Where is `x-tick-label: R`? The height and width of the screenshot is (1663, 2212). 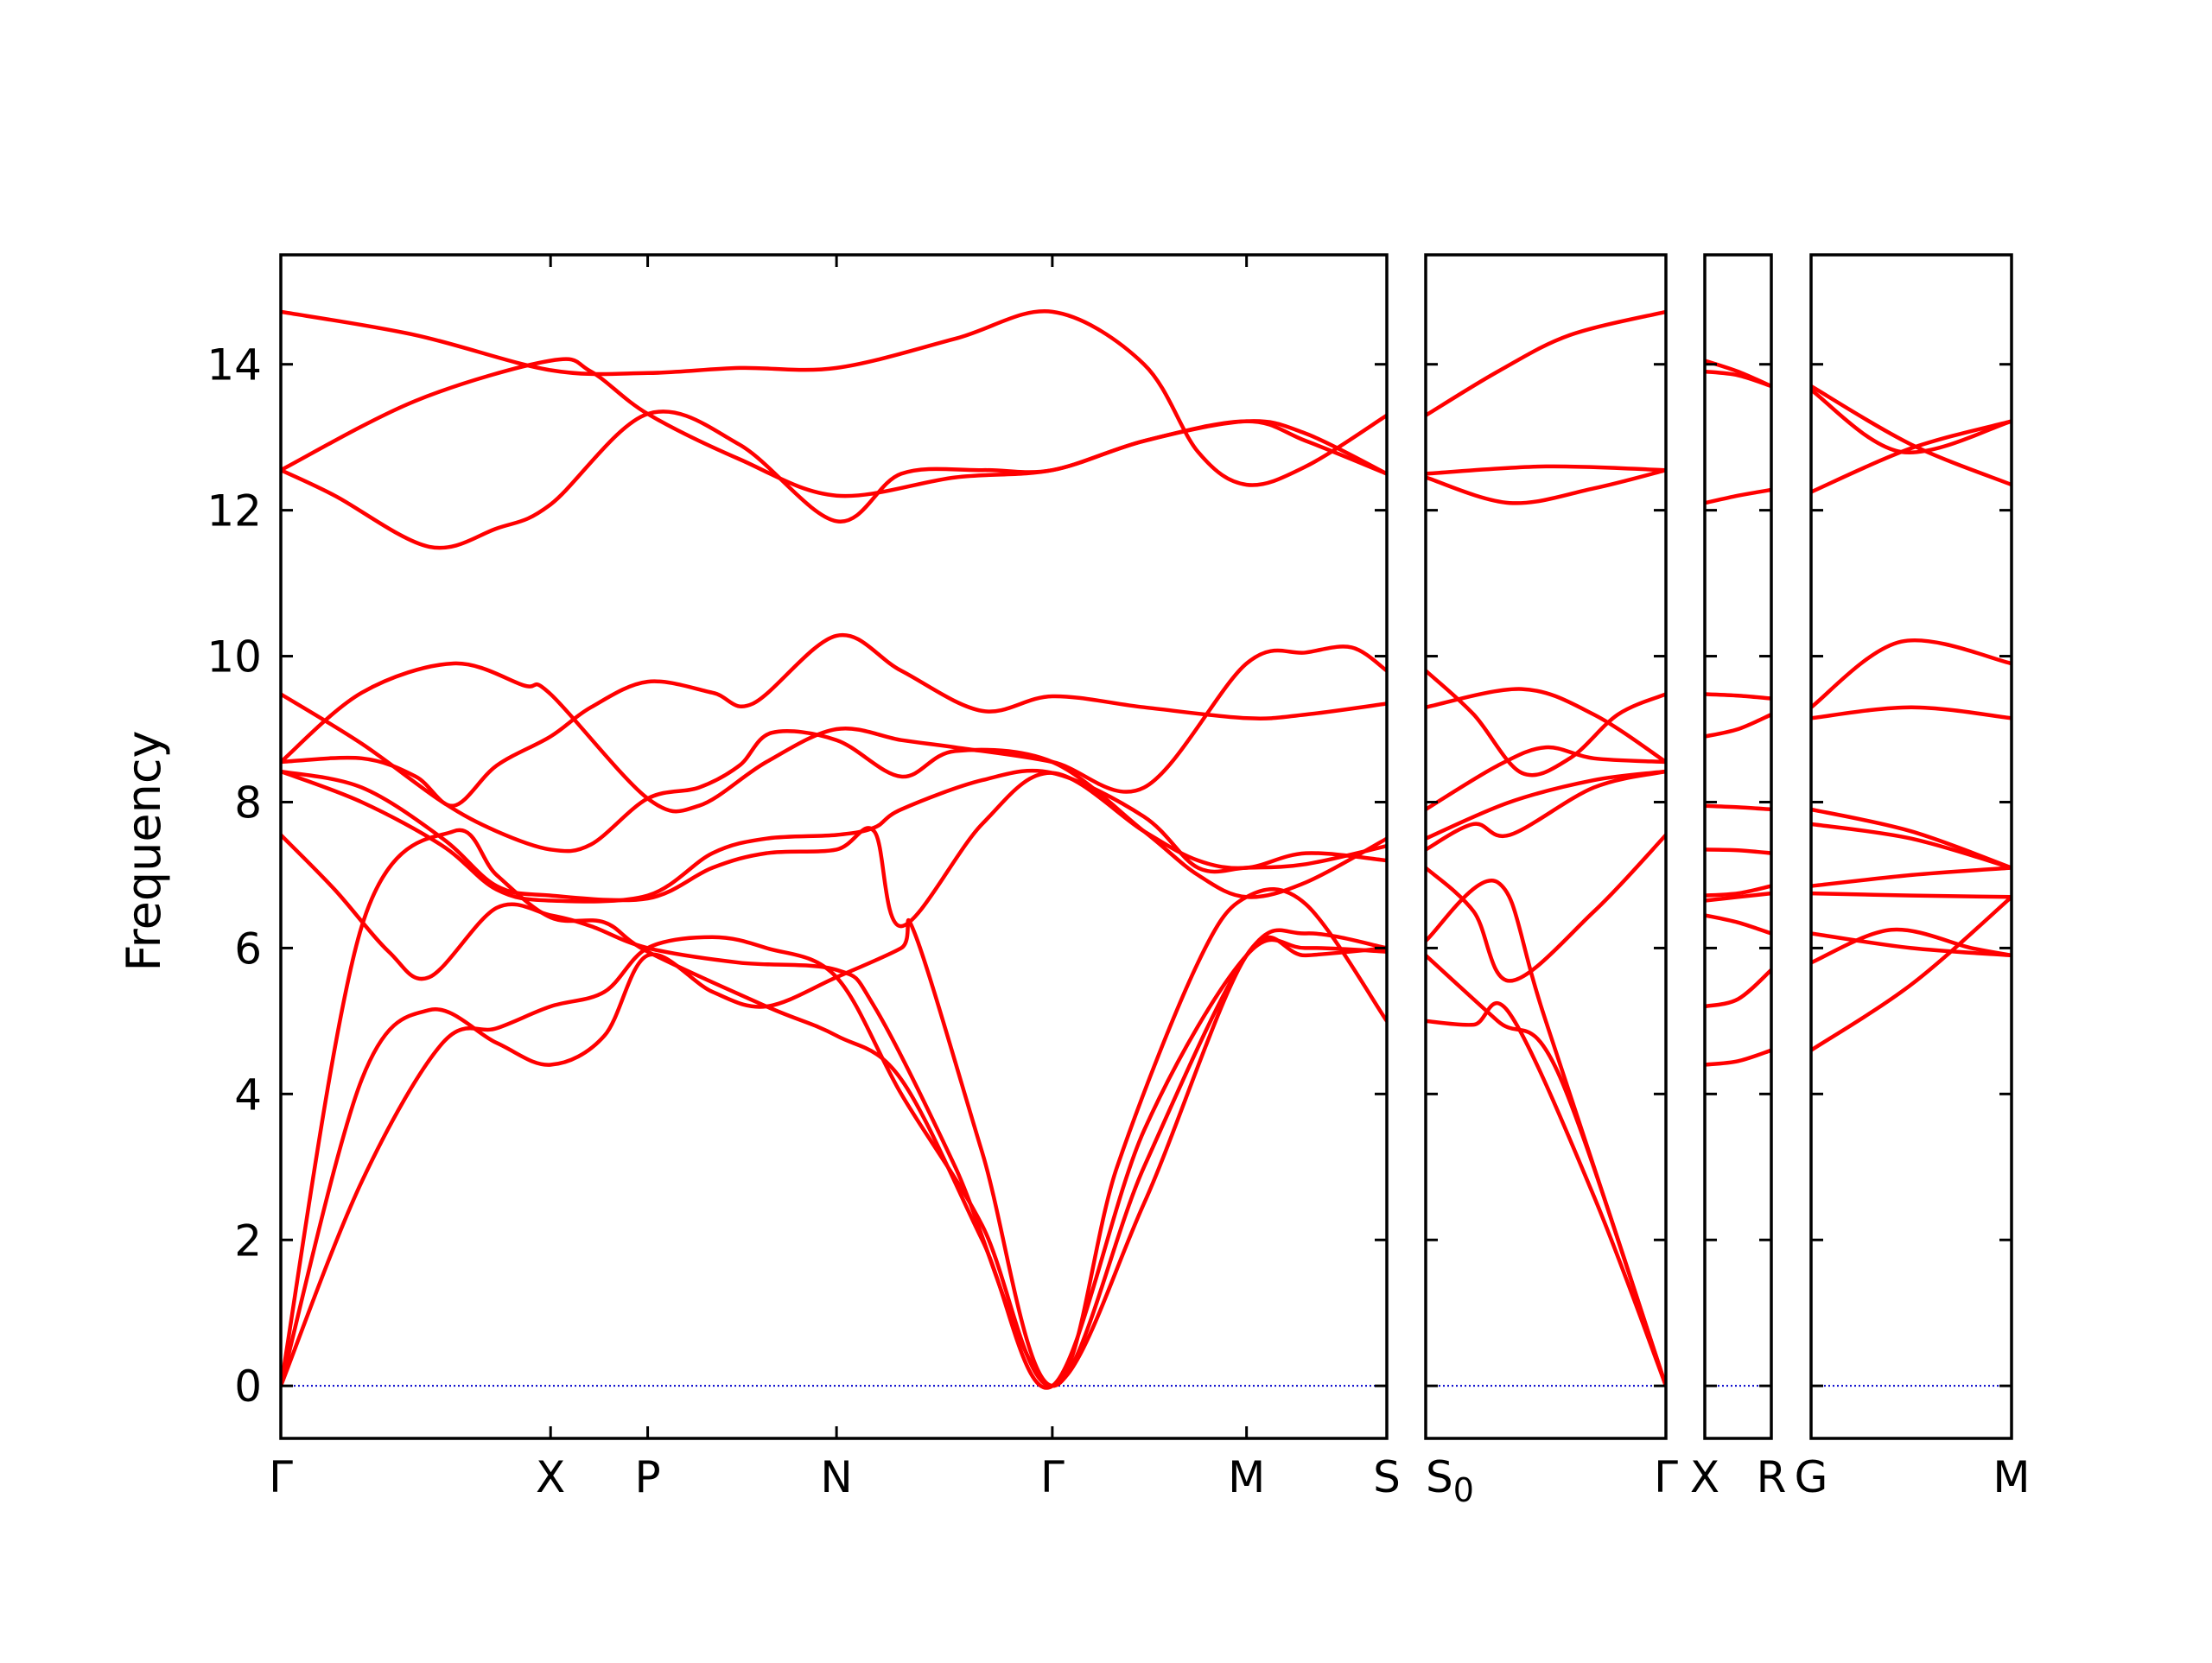 x-tick-label: R is located at coordinates (1772, 1477).